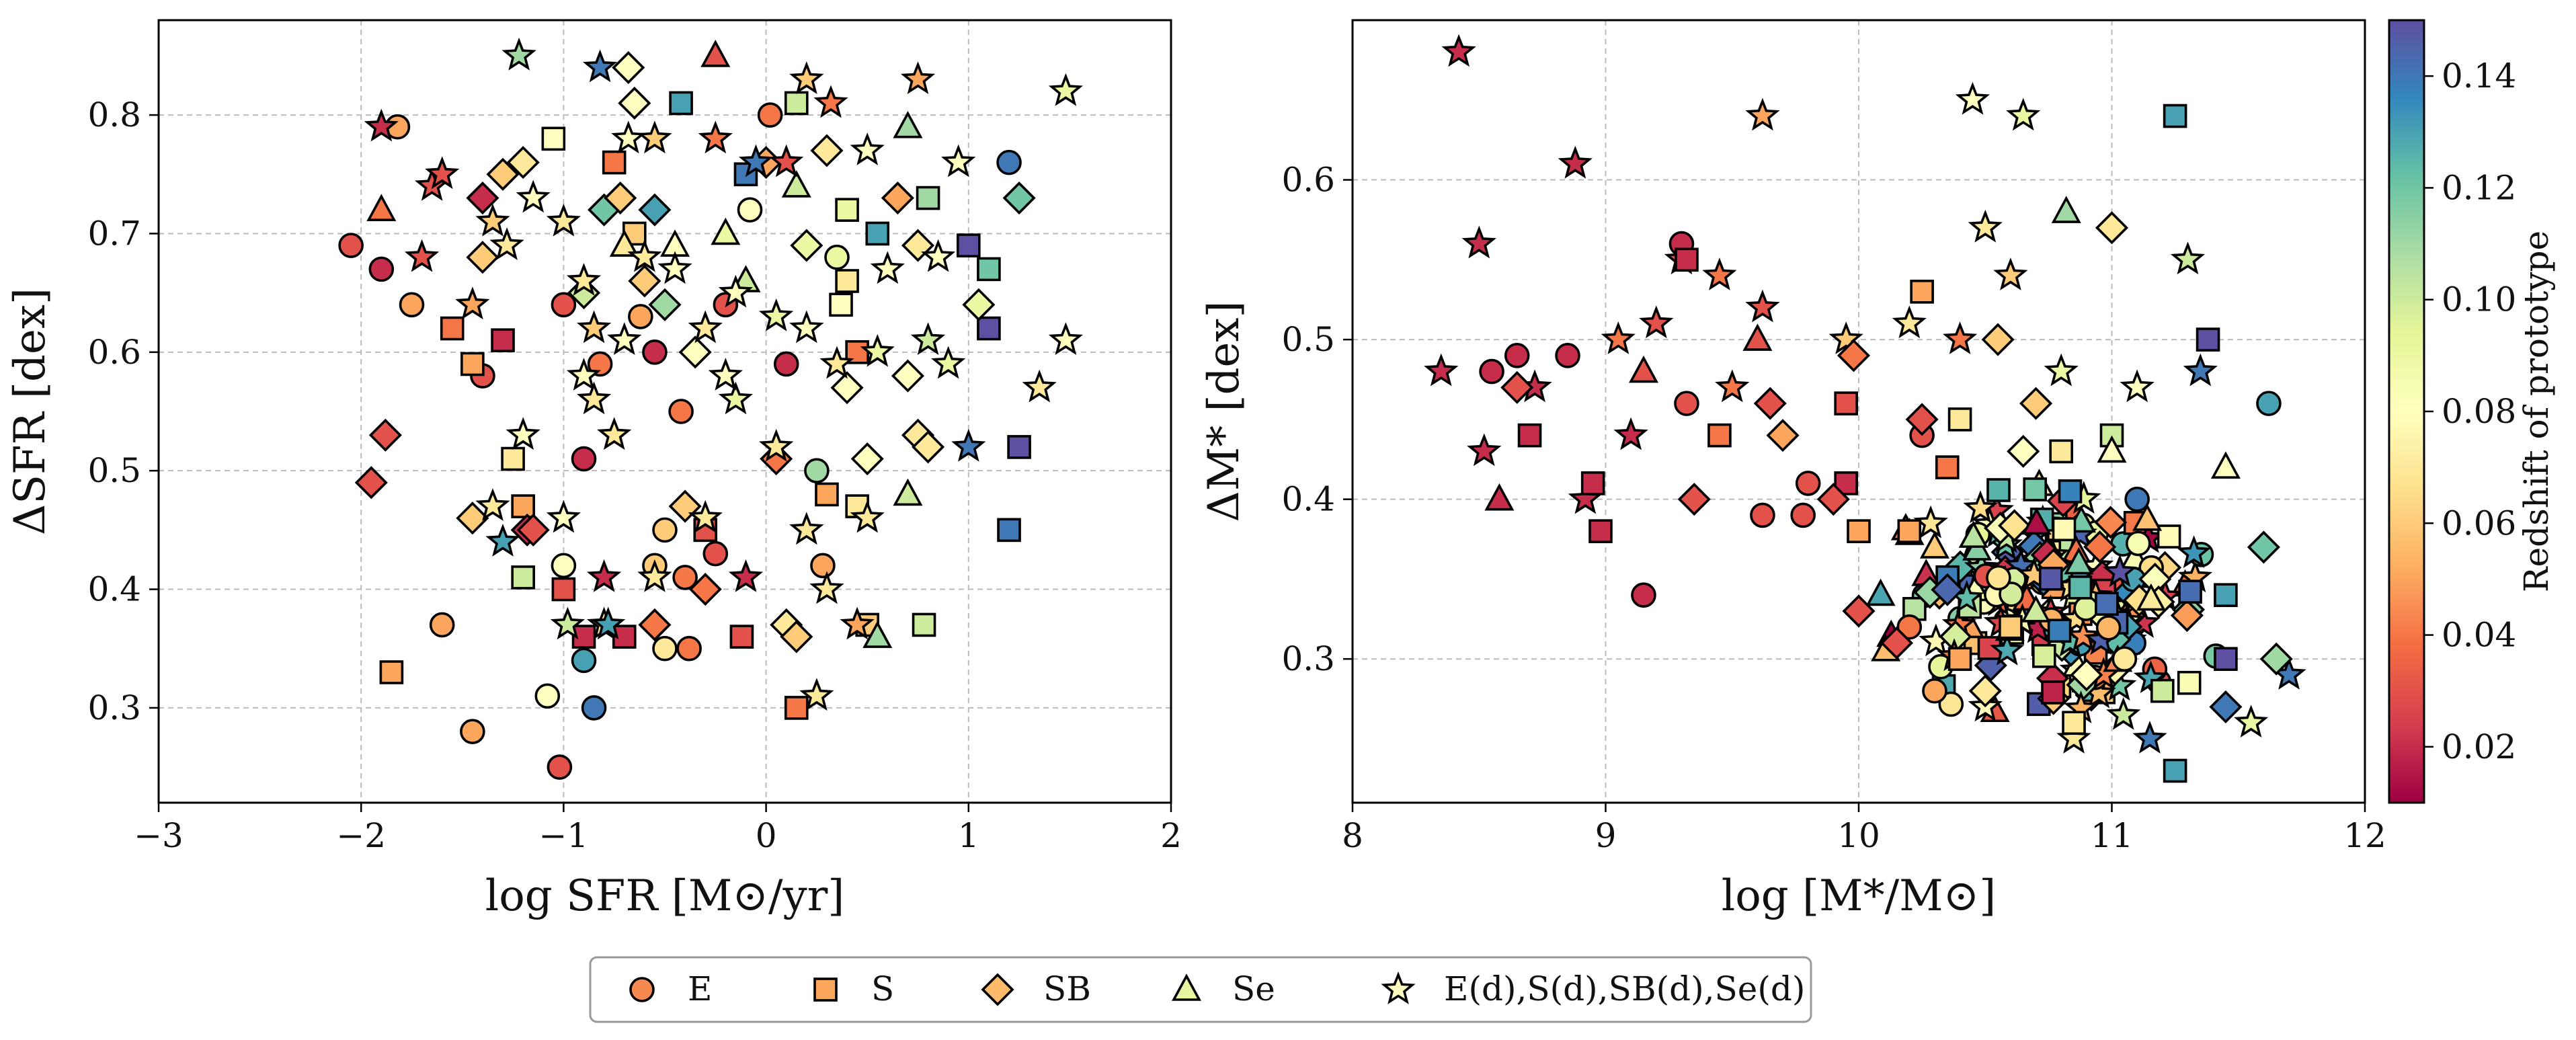 Image resolution: width=2576 pixels, height=1040 pixels. I want to click on y-tick-label: 0.6, so click(114, 352).